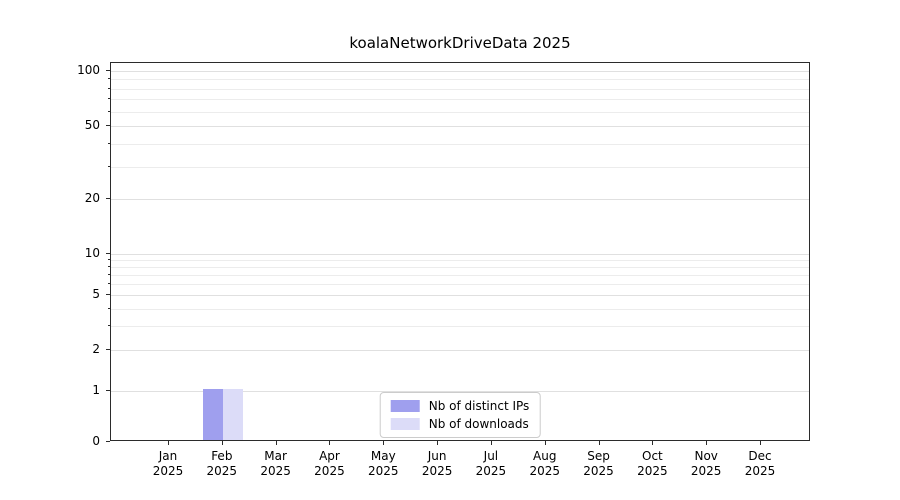  I want to click on legend-label: Nb of distinct IPs, so click(479, 406).